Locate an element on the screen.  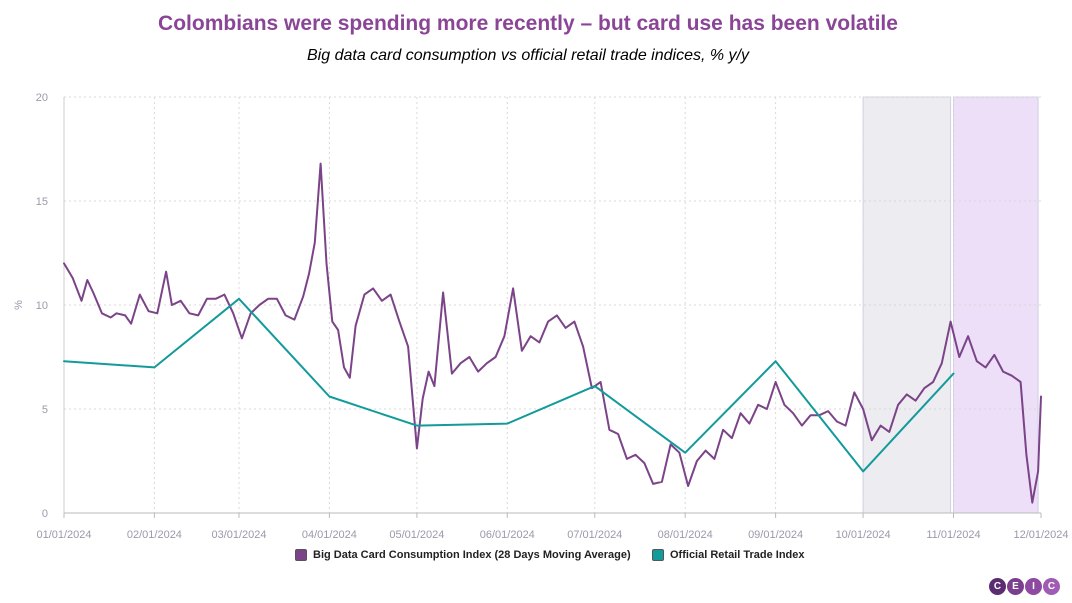
legend-swatch-card is located at coordinates (301, 555).